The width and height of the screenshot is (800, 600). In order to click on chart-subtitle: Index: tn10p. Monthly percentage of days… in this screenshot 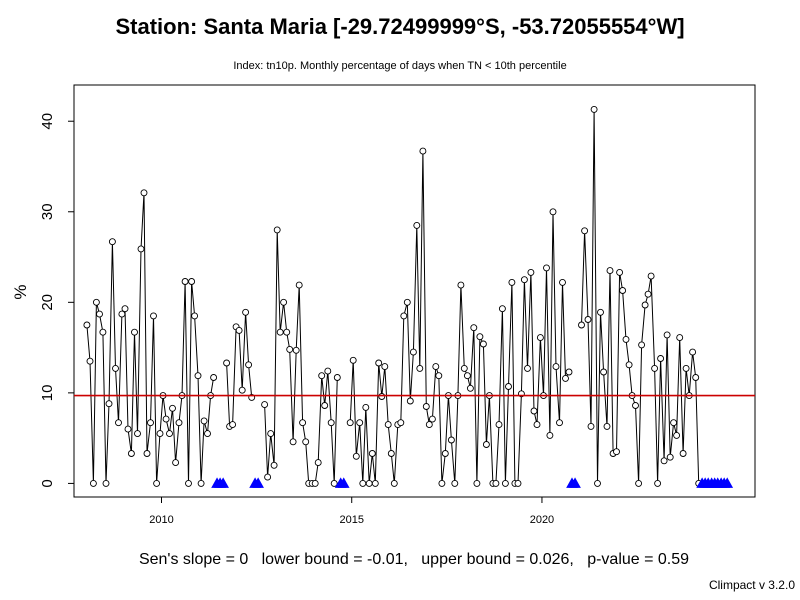, I will do `click(400, 66)`.